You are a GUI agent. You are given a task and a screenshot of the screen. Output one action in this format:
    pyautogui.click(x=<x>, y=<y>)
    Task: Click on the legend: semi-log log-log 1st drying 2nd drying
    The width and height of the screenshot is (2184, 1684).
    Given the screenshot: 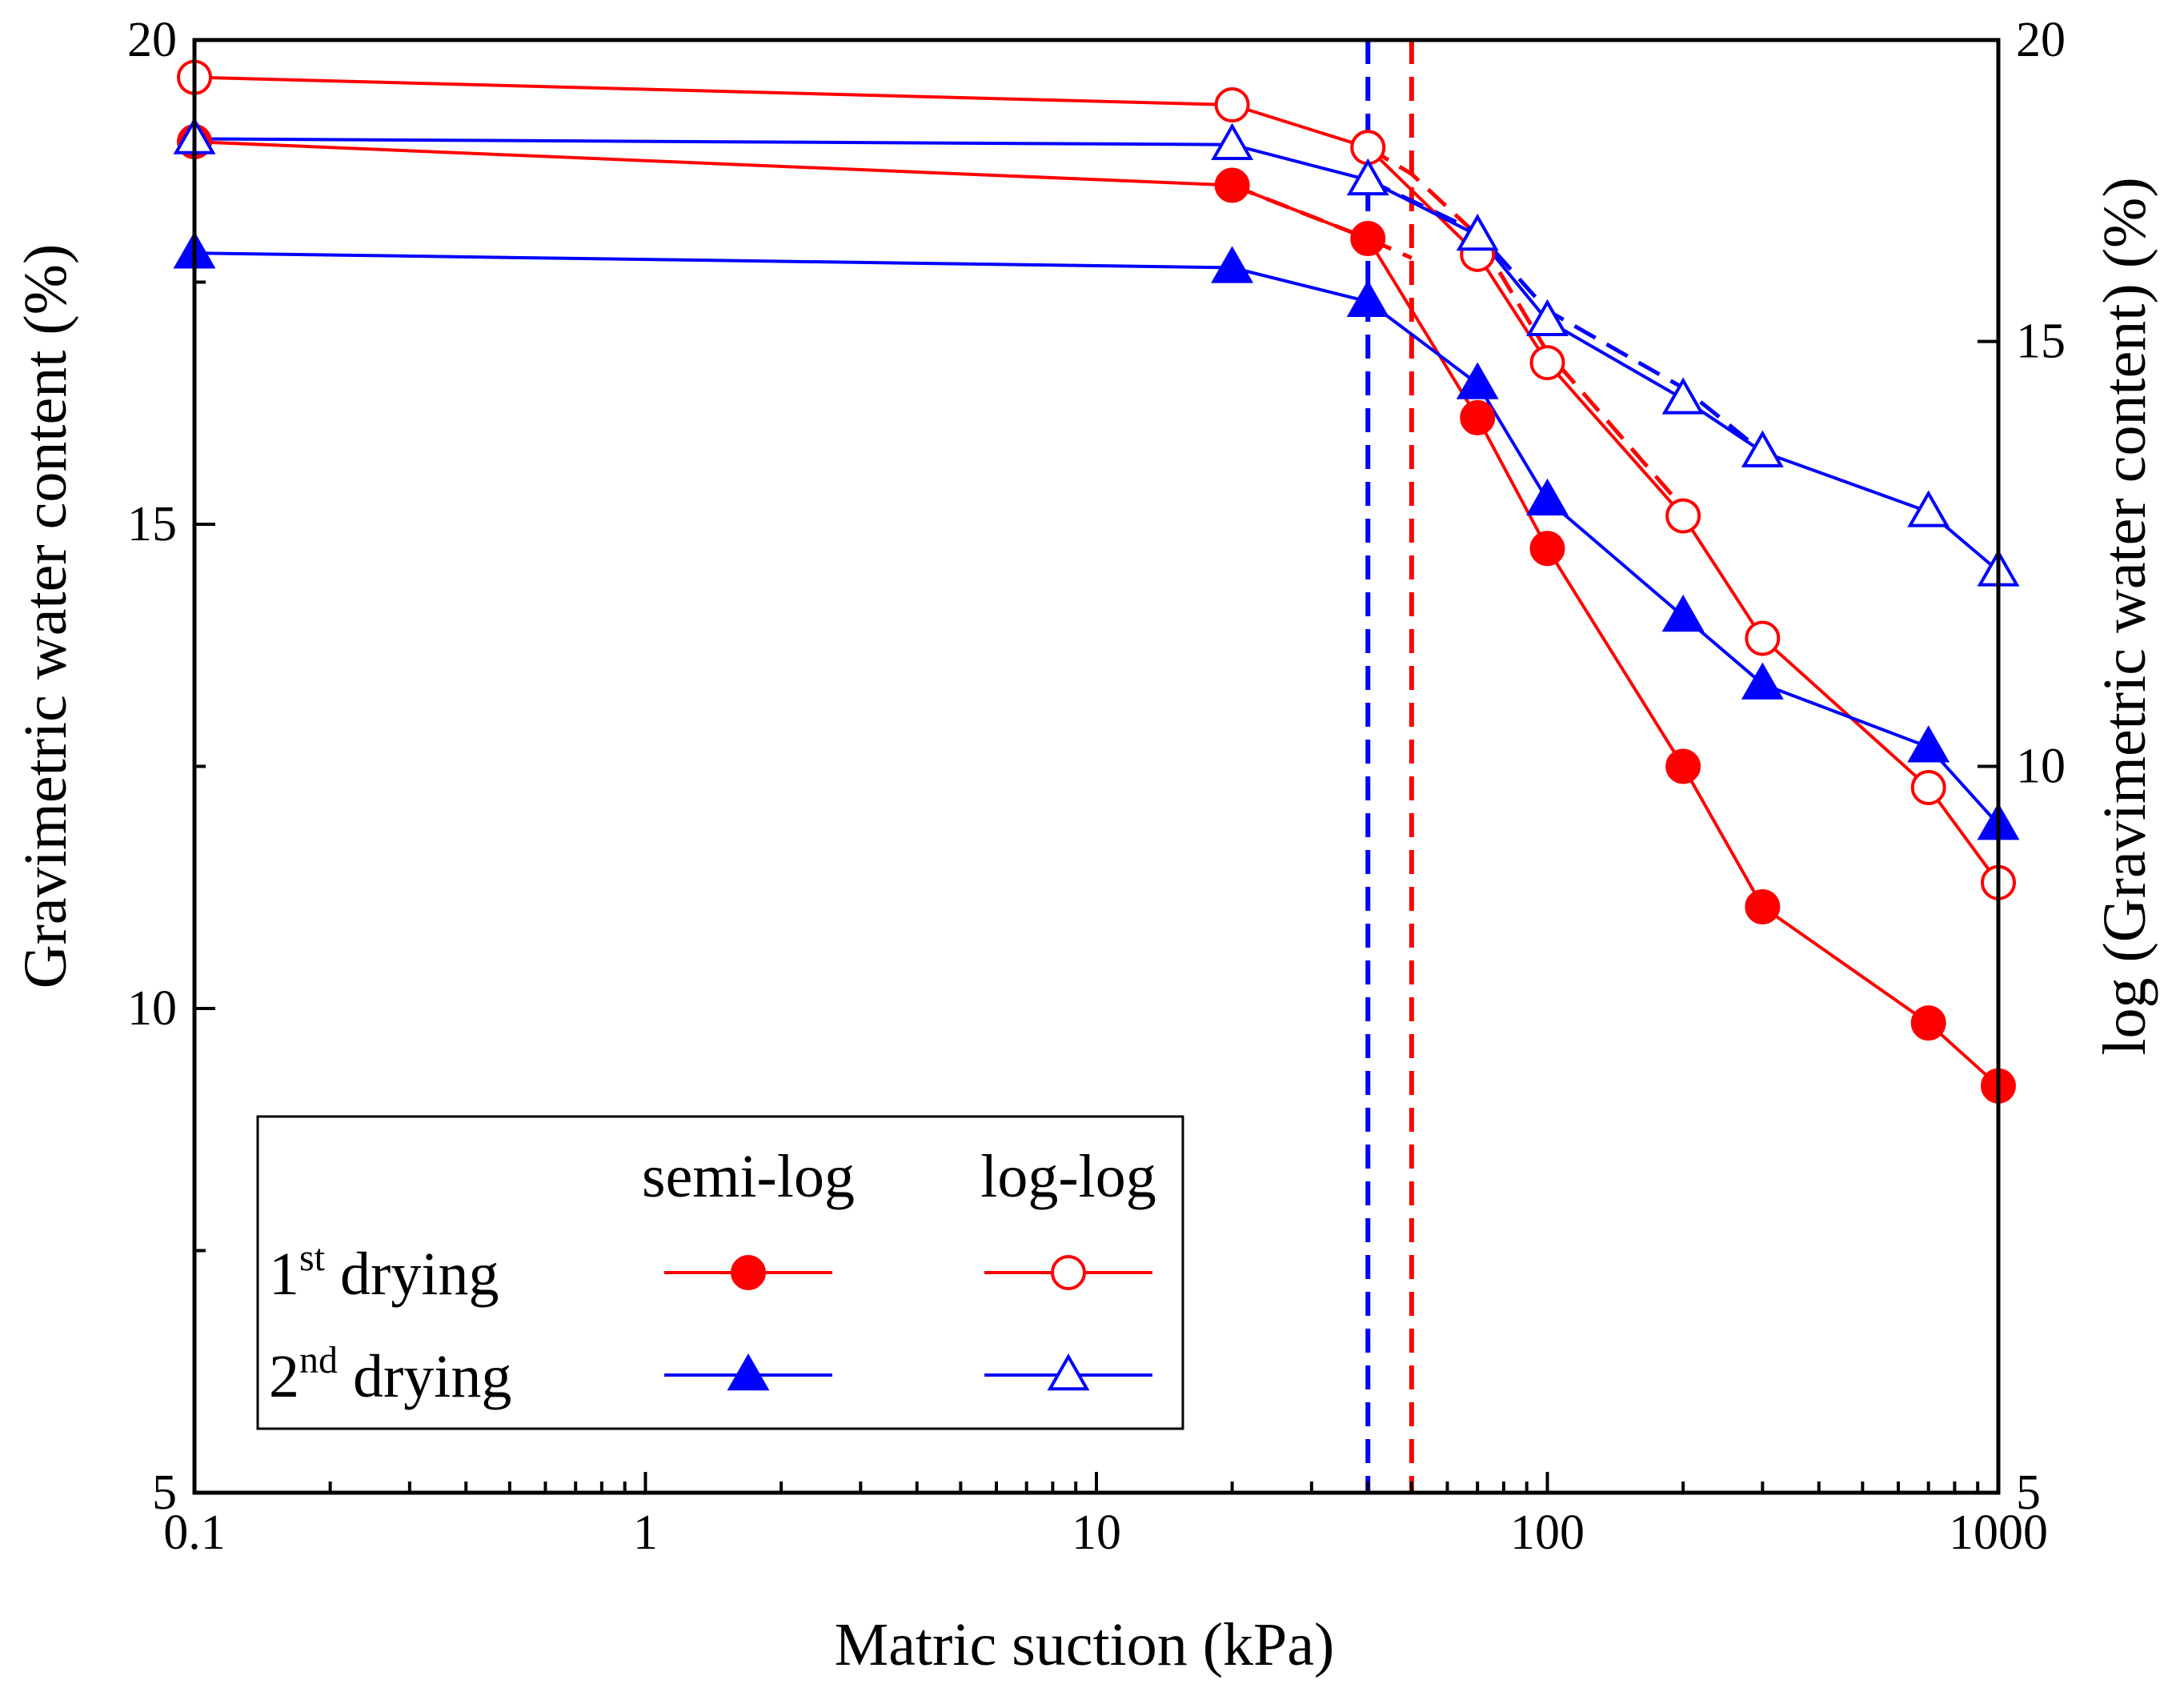 What is the action you would take?
    pyautogui.click(x=720, y=1272)
    